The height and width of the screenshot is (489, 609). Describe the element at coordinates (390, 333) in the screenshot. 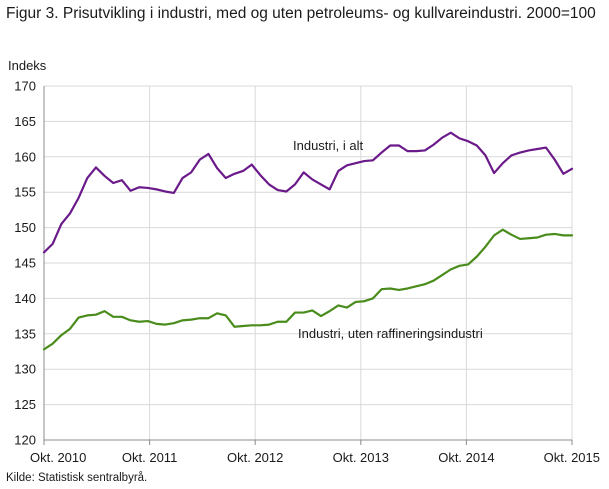

I see `series-label-industri-uten-raffinering: Industri, uten raffineringsindustri` at that location.